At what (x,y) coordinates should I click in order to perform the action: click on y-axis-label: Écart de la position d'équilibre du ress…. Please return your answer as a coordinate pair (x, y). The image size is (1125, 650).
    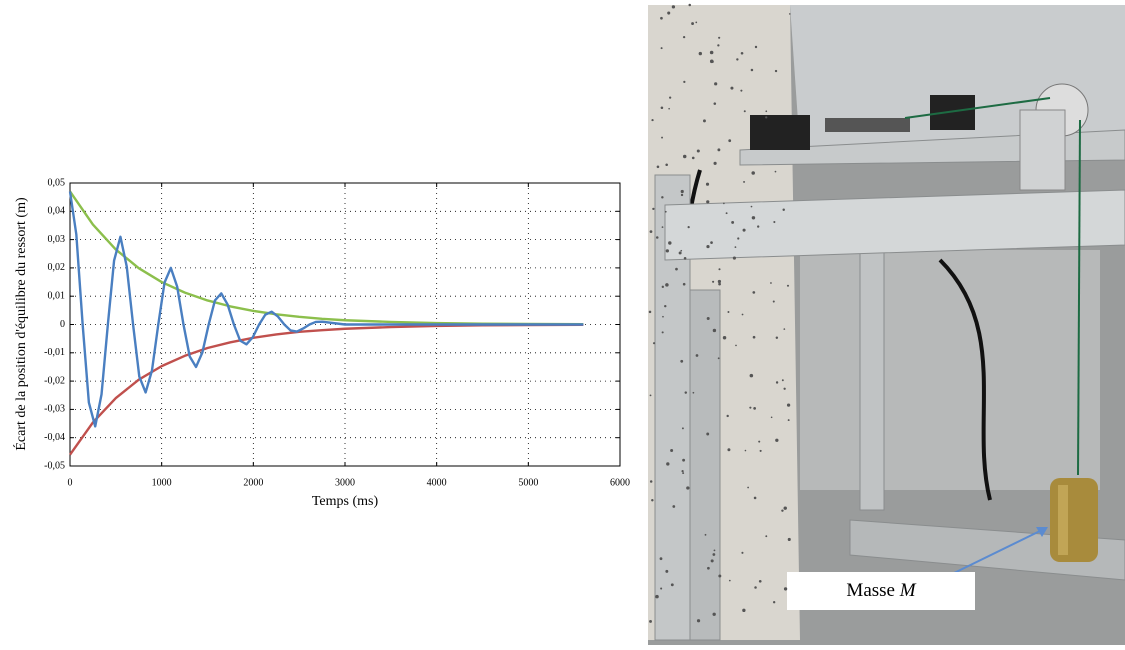
    Looking at the image, I should click on (20, 324).